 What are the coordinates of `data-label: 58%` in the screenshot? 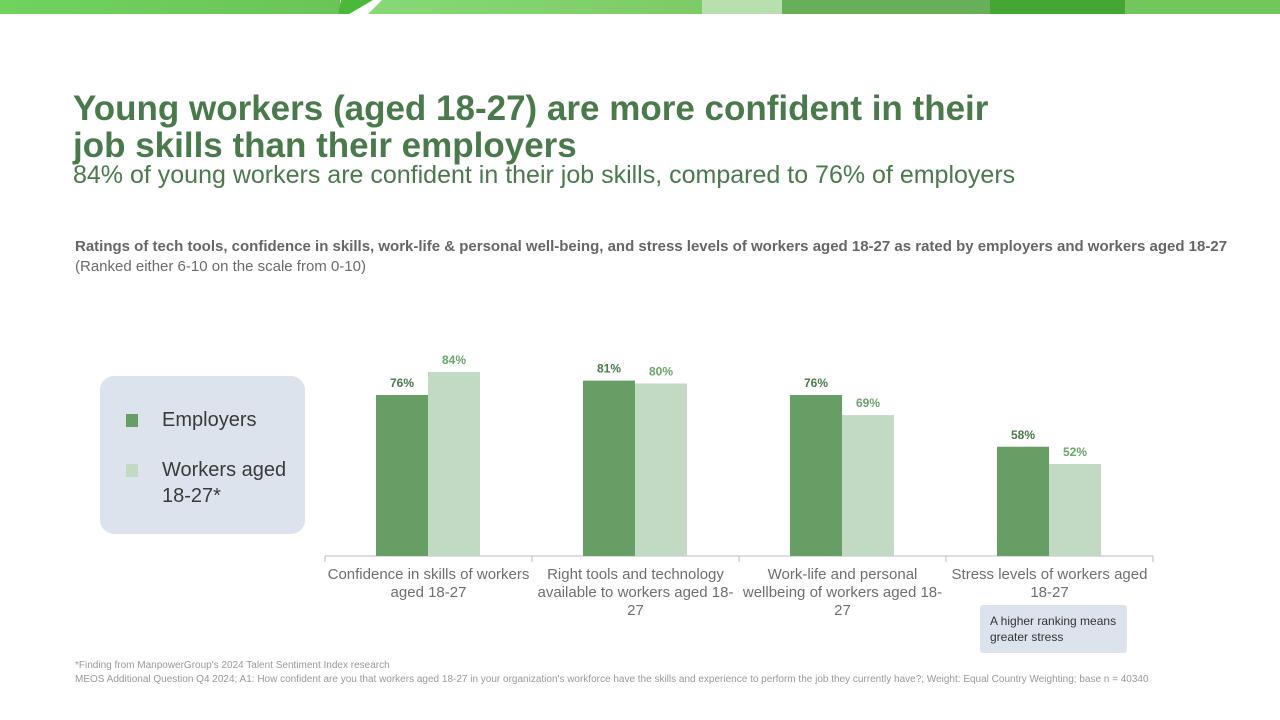 It's located at (1023, 435).